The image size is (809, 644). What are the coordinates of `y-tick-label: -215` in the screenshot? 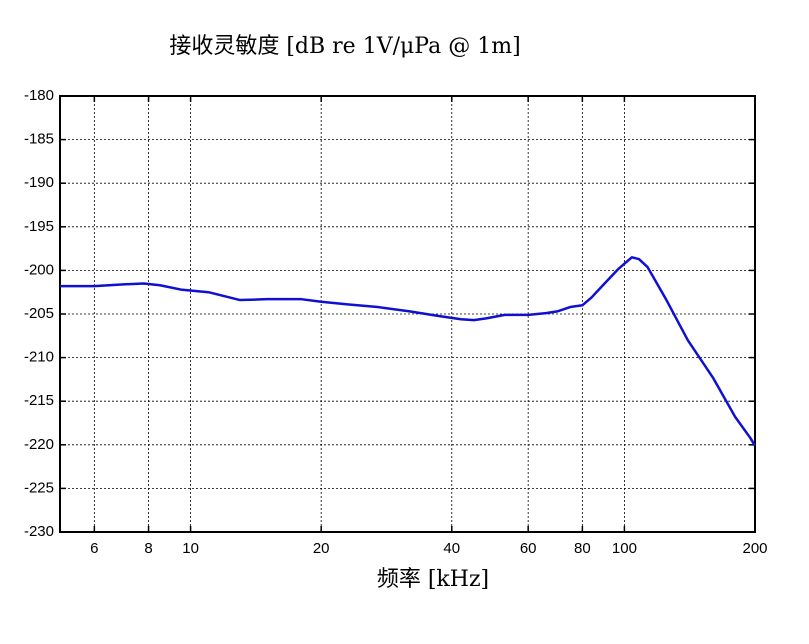 It's located at (39, 400).